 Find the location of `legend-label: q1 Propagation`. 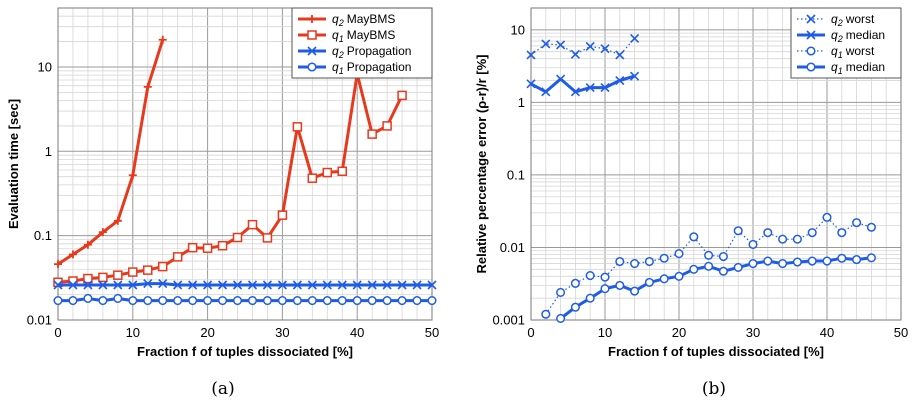

legend-label: q1 Propagation is located at coordinates (371, 68).